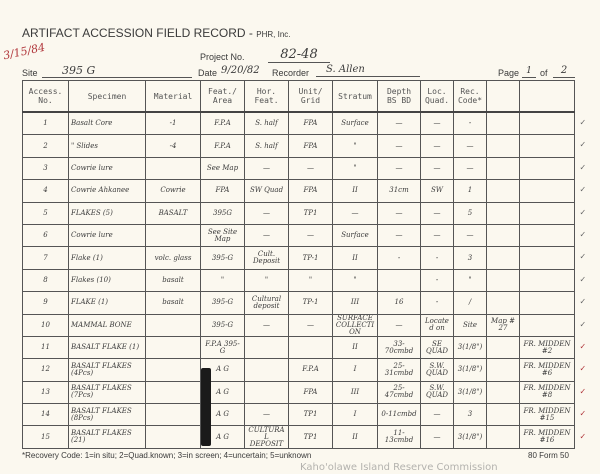 The width and height of the screenshot is (600, 474). Describe the element at coordinates (45, 347) in the screenshot. I see `table-cell: 11` at that location.